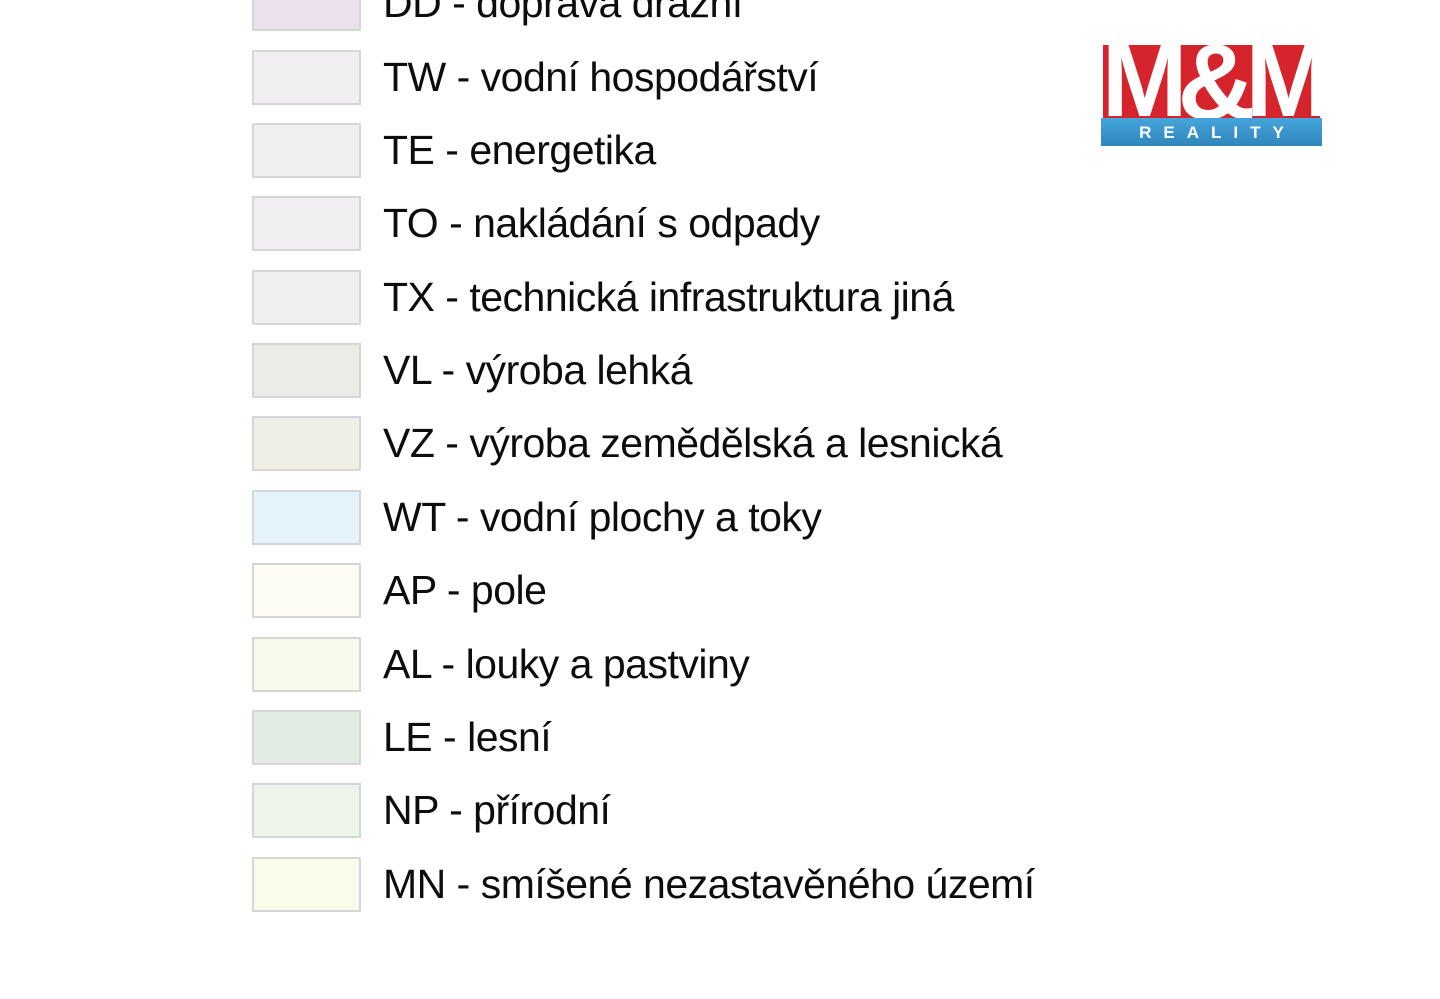  Describe the element at coordinates (563, 13) in the screenshot. I see `legend-item-label: DD - doprava drážní` at that location.